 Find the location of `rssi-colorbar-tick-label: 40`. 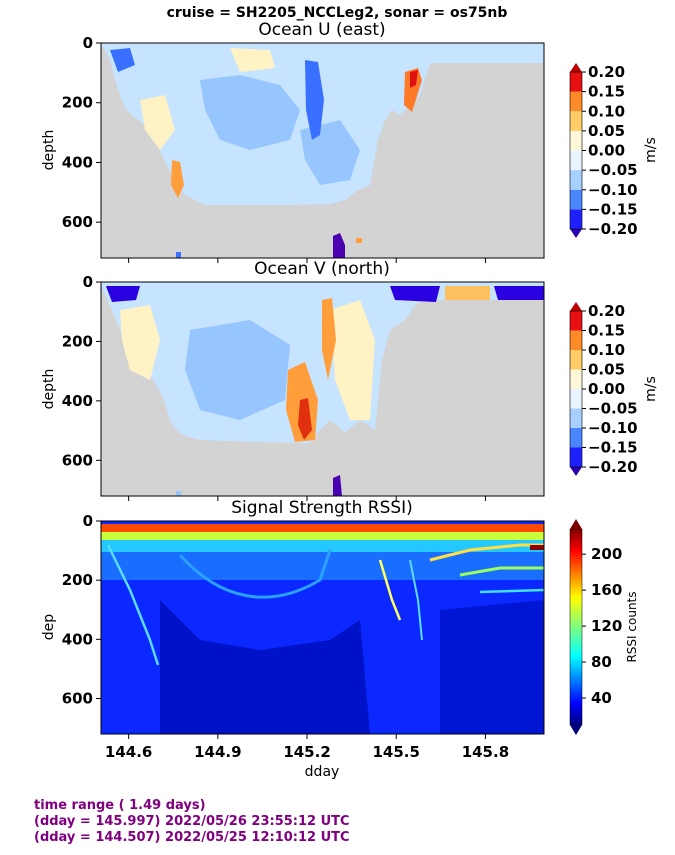

rssi-colorbar-tick-label: 40 is located at coordinates (601, 698).